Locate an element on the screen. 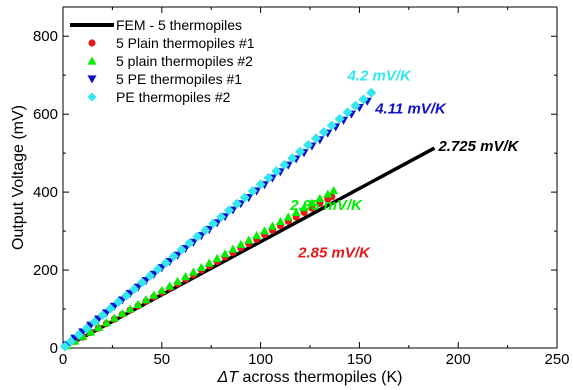 Image resolution: width=573 pixels, height=390 pixels. y-tick-label: 800 is located at coordinates (45, 36).